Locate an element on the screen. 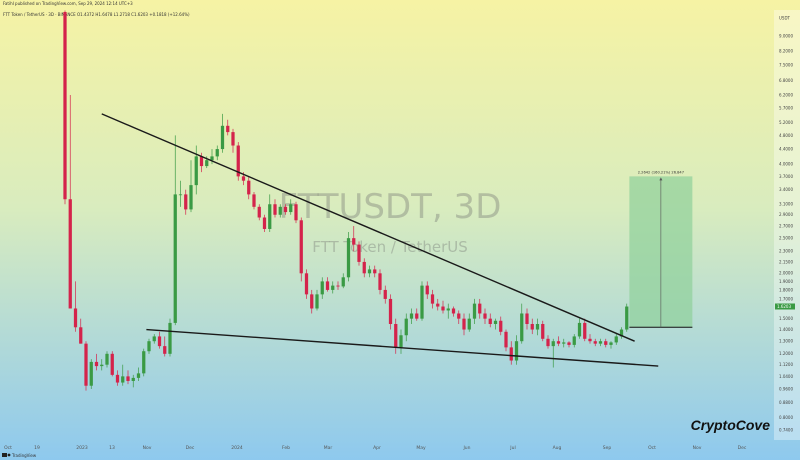 The height and width of the screenshot is (460, 800). time-tick-label: May is located at coordinates (421, 448).